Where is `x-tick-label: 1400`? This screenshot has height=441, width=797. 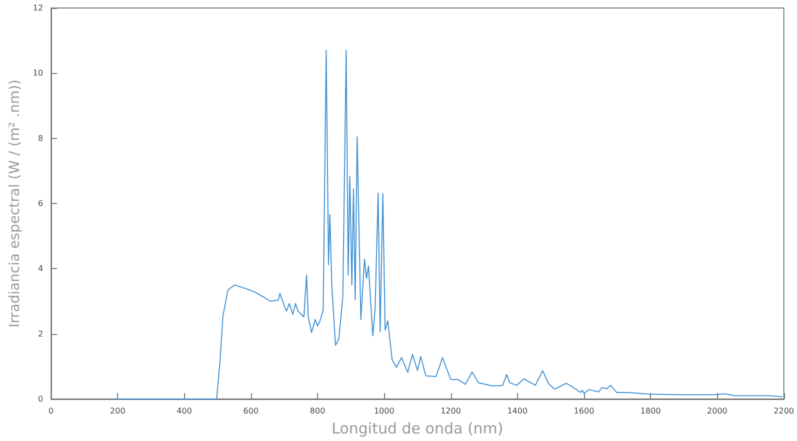 x-tick-label: 1400 is located at coordinates (517, 411).